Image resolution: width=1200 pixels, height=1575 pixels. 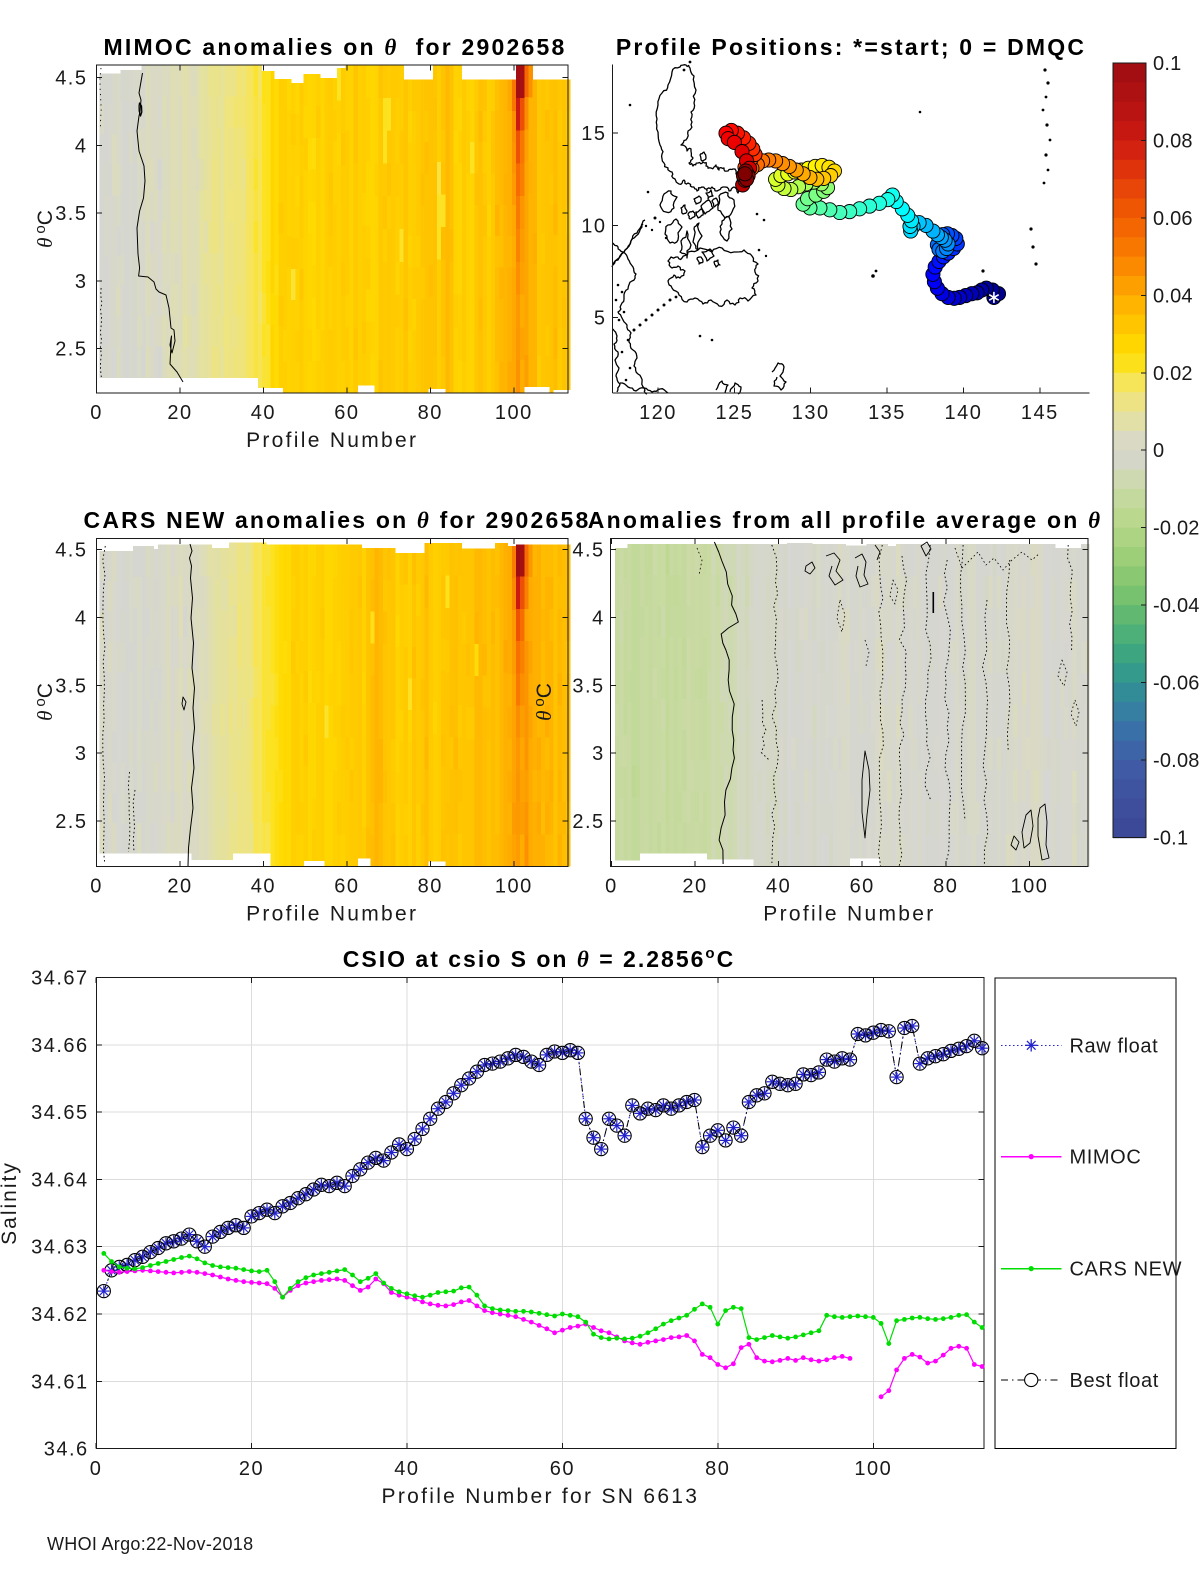 I want to click on svg-text: Profile Number for SN 6613, so click(x=541, y=1496).